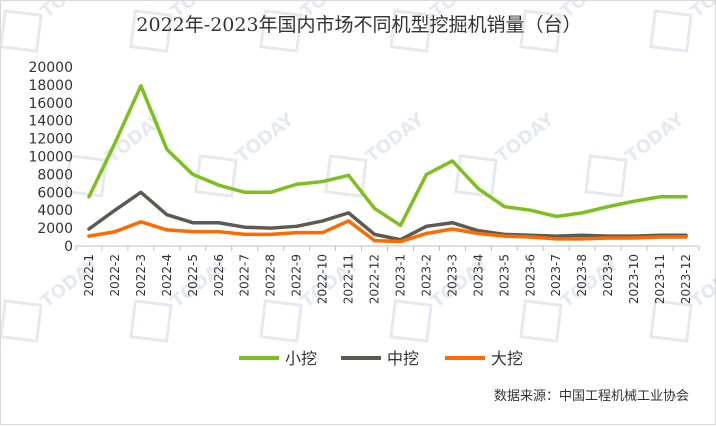 The image size is (716, 426). What do you see at coordinates (55, 193) in the screenshot?
I see `y-tick-label: 6000` at bounding box center [55, 193].